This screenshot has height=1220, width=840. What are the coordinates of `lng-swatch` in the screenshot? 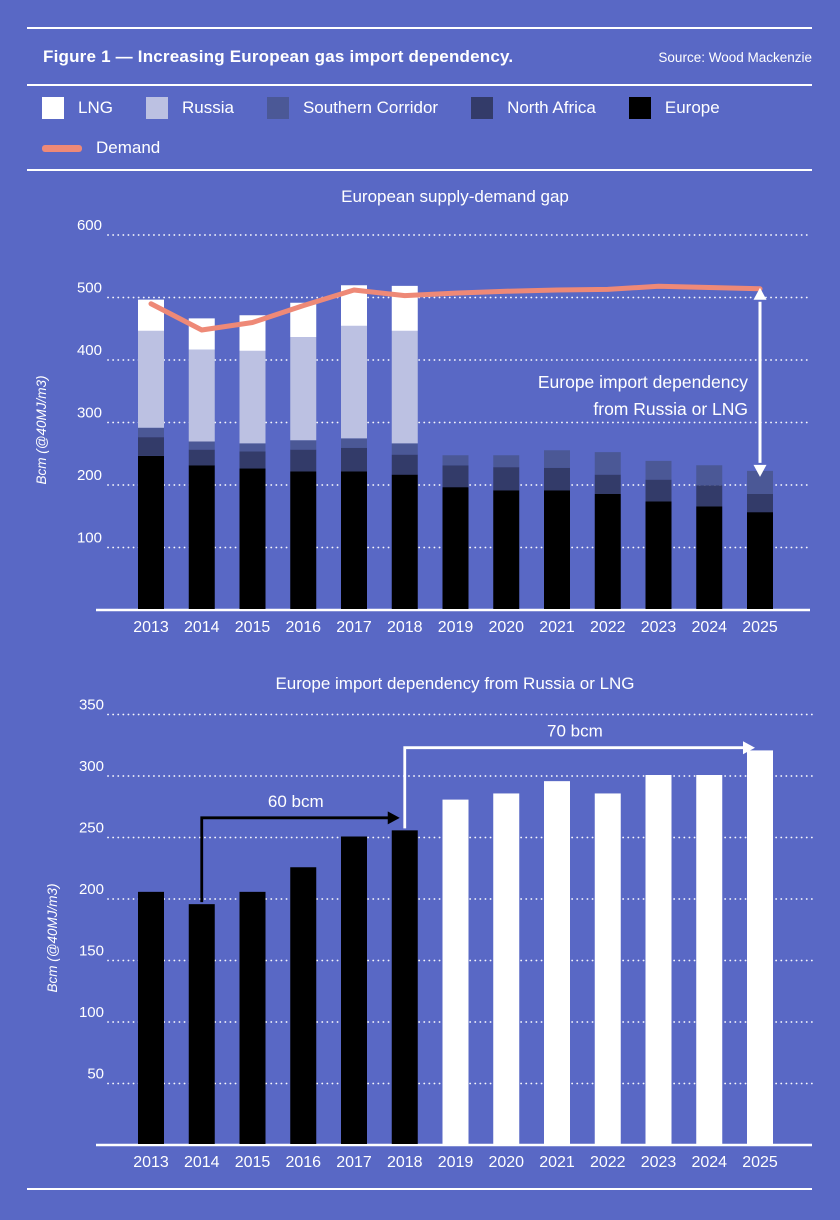 It's located at (53, 108).